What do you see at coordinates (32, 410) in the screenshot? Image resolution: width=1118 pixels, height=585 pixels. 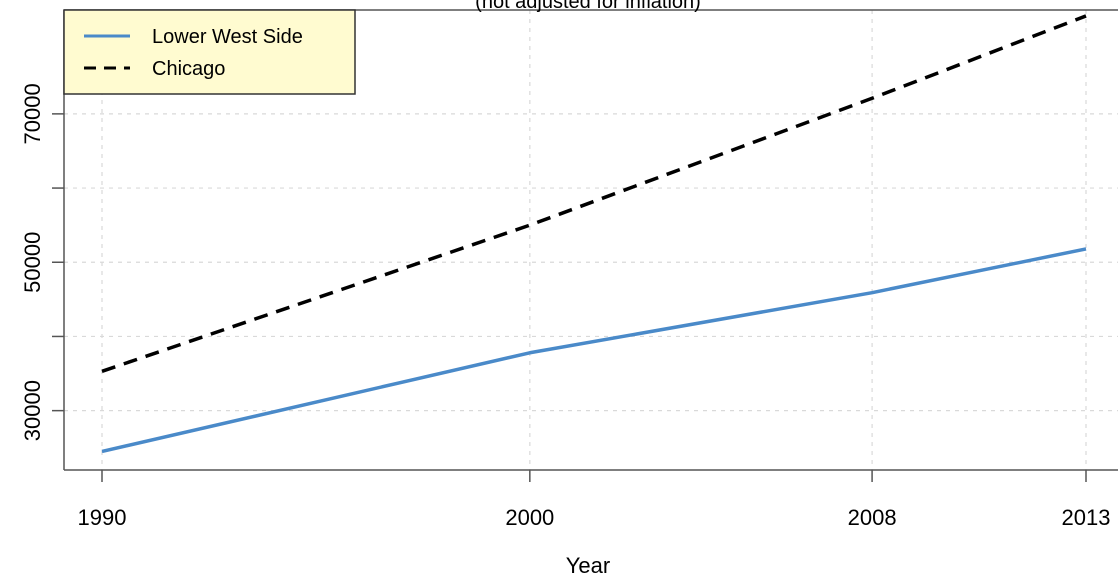 I see `y-tick-label: 30000` at bounding box center [32, 410].